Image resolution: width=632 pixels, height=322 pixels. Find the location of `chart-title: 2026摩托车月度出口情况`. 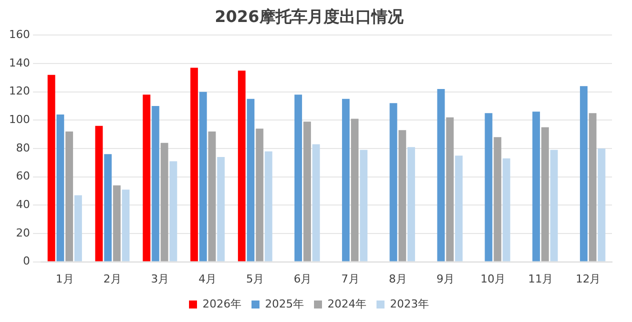

chart-title: 2026摩托车月度出口情况 is located at coordinates (309, 16).